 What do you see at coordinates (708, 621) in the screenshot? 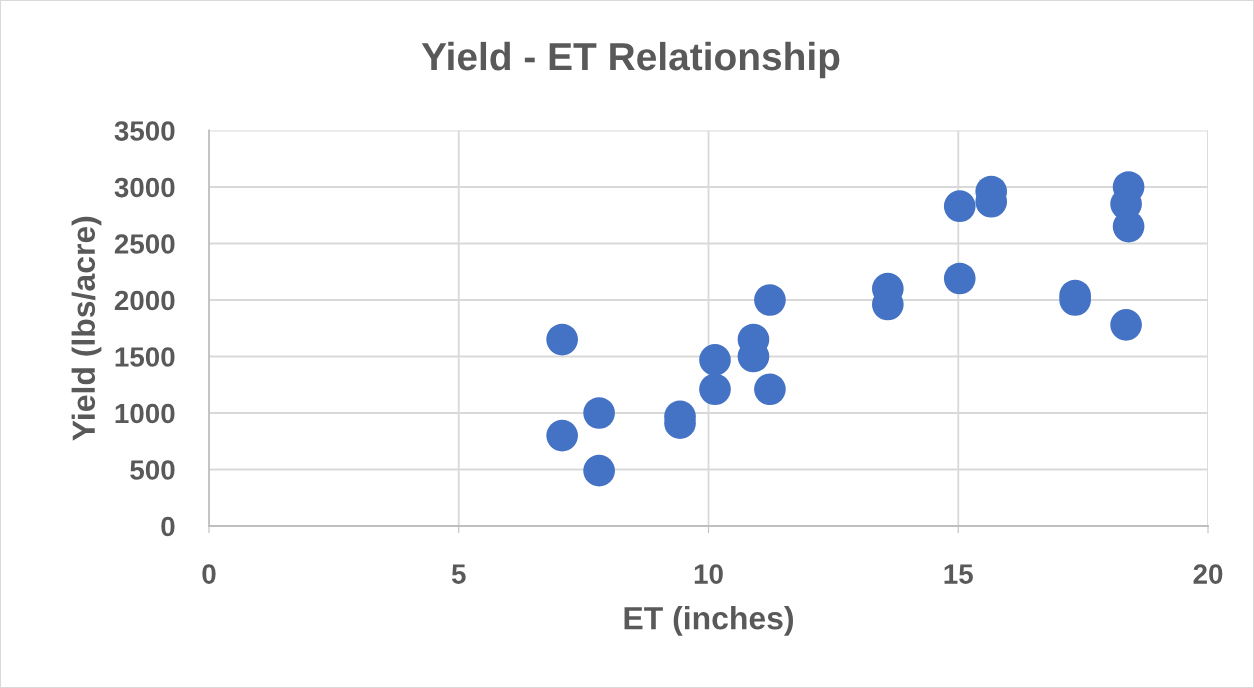
I see `x-axis-title: ET (inches)` at bounding box center [708, 621].